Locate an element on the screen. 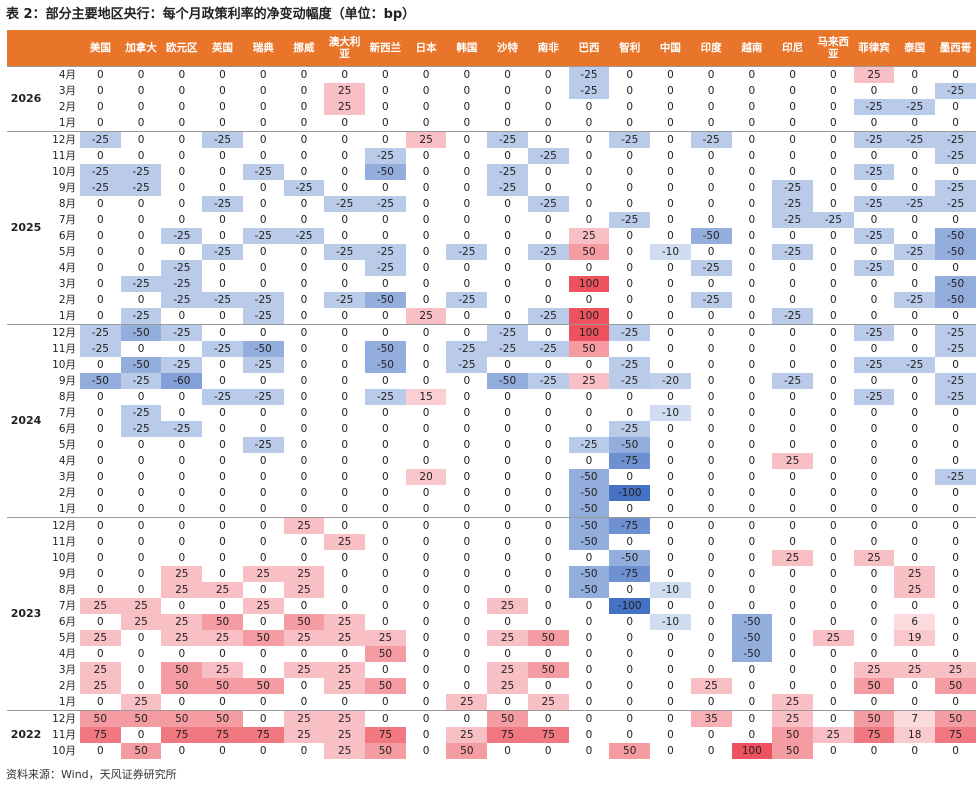  table-row: 10月 -25 -25 0 0 -25 0 0 -50 0 0 -25 0 0 0 0 0 0 0 0 -25 0 0 is located at coordinates (491, 172).